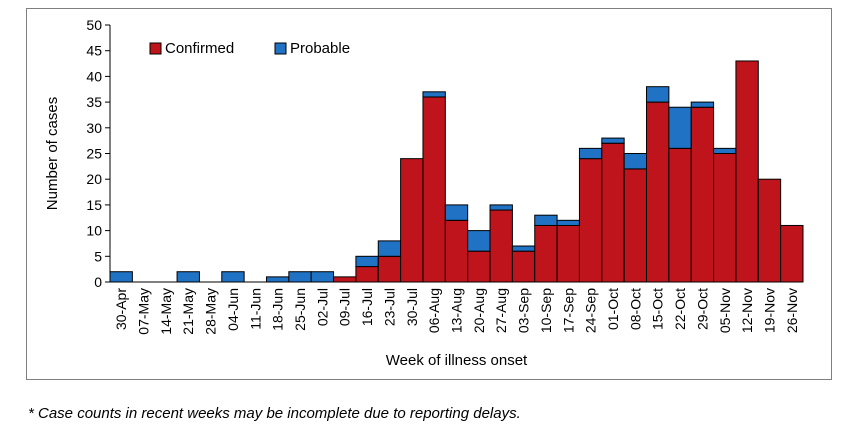 Image resolution: width=845 pixels, height=444 pixels. What do you see at coordinates (277, 279) in the screenshot?
I see `bar-probable-18-Jun` at bounding box center [277, 279].